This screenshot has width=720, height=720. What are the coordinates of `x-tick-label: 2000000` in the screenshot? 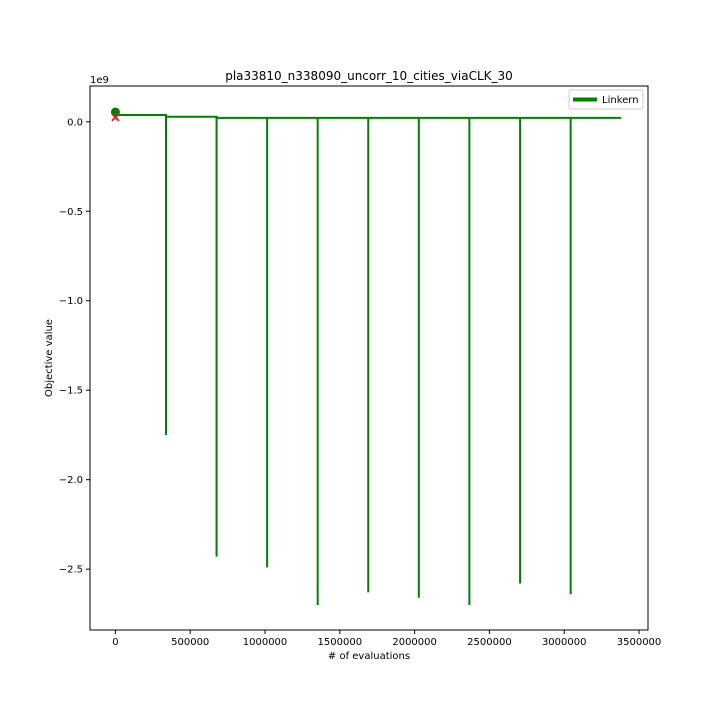 It's located at (414, 642).